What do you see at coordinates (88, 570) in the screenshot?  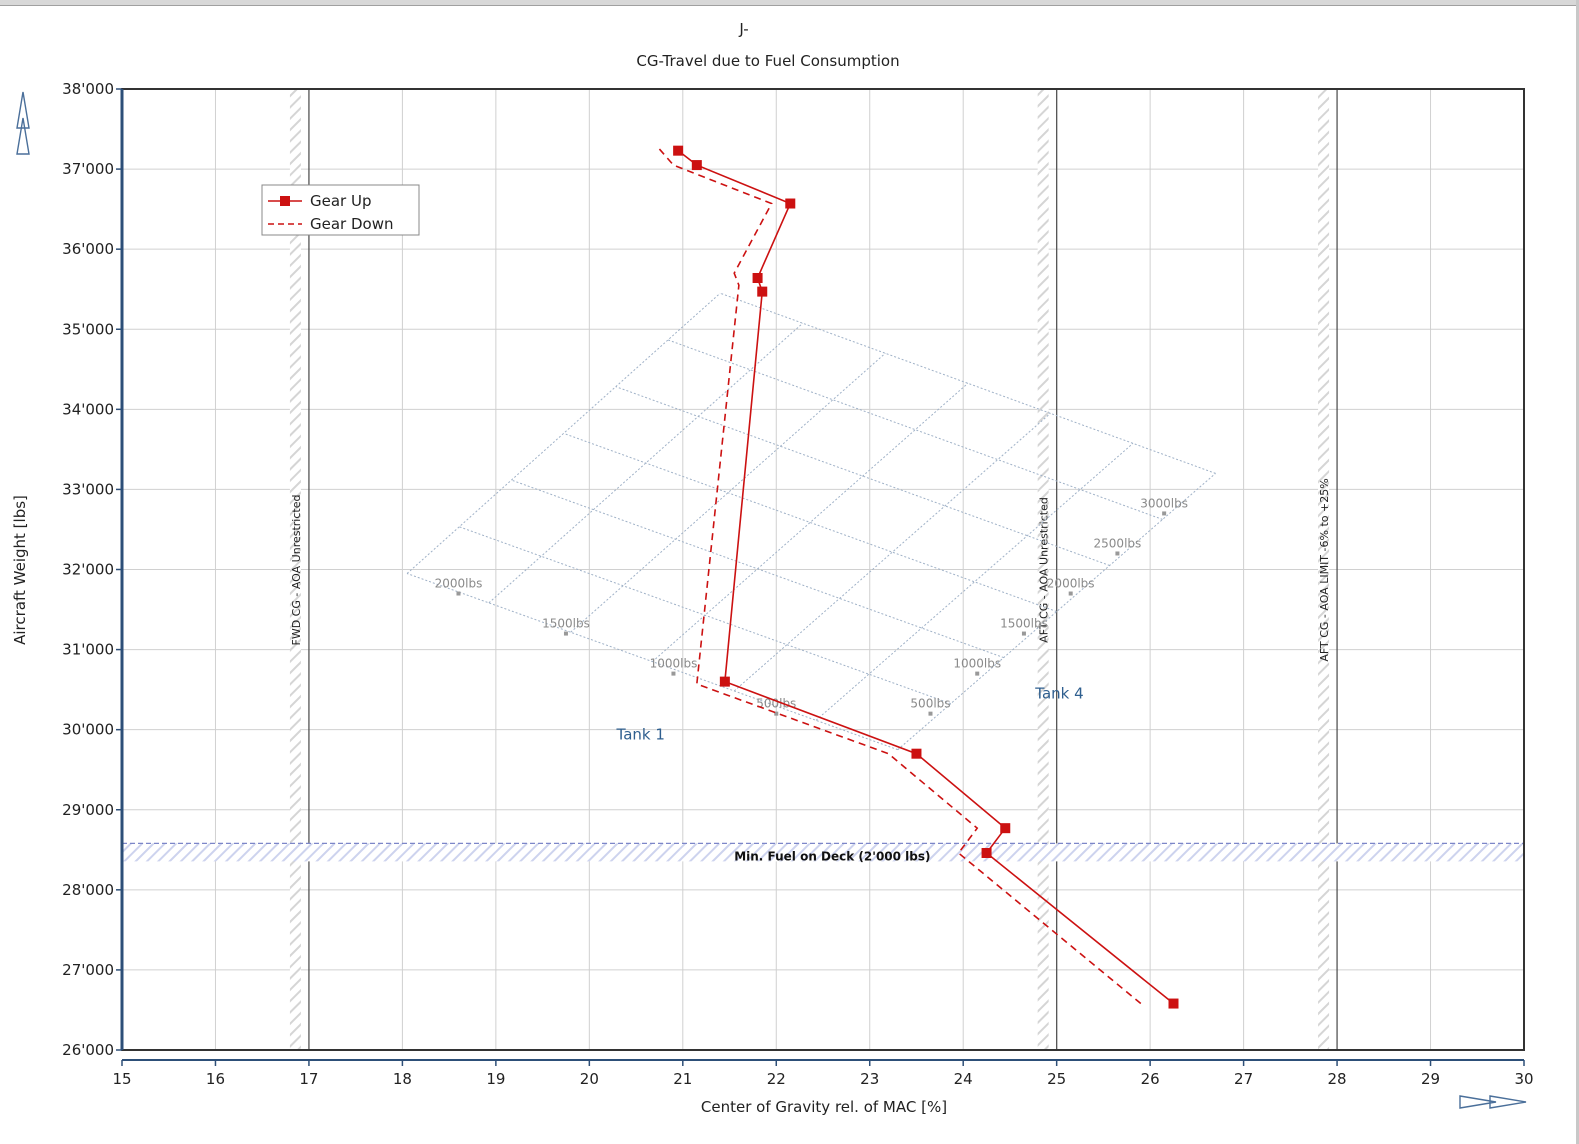 I see `y-tick-label: 32'000` at bounding box center [88, 570].